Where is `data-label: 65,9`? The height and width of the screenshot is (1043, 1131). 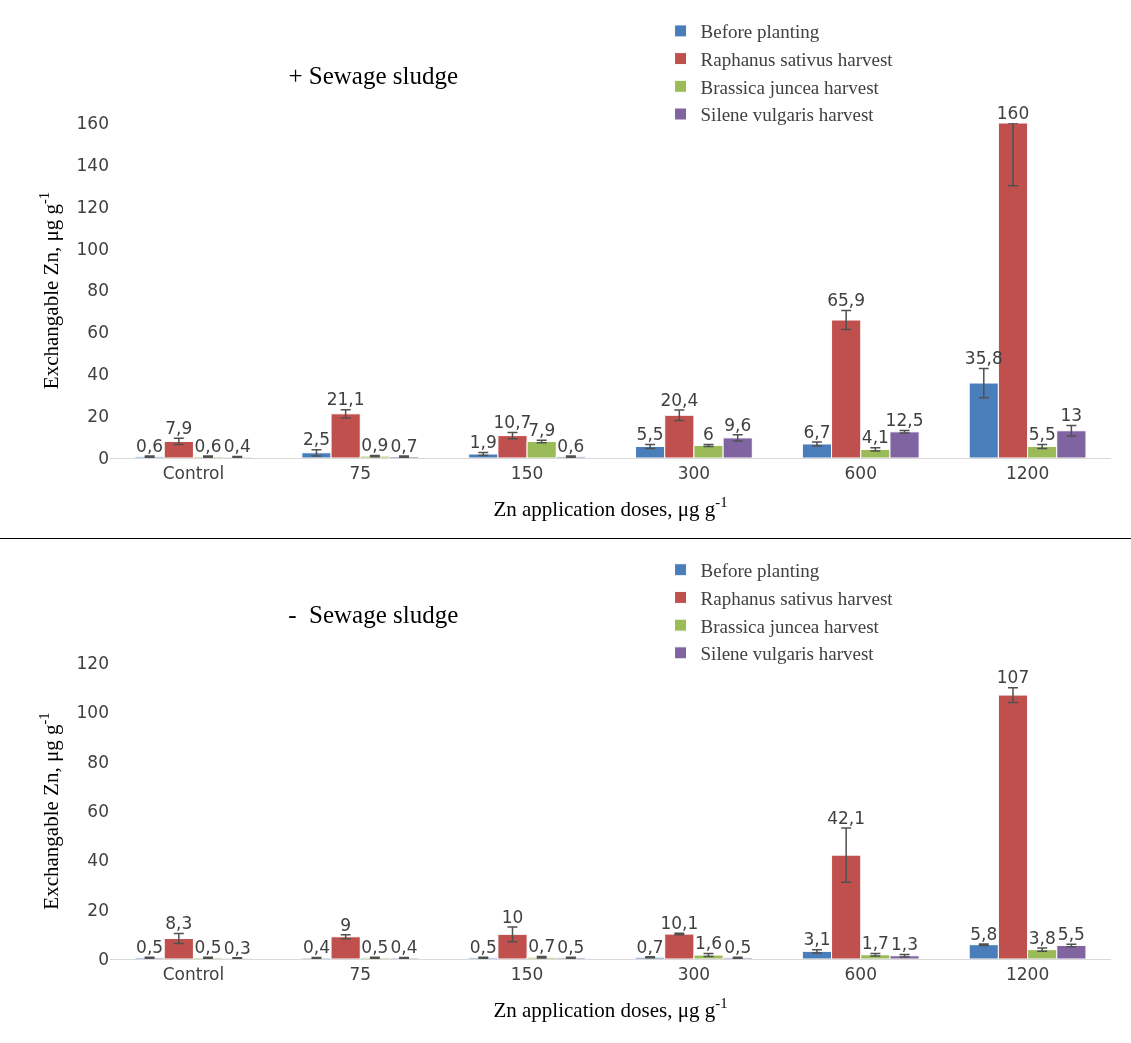 data-label: 65,9 is located at coordinates (846, 300).